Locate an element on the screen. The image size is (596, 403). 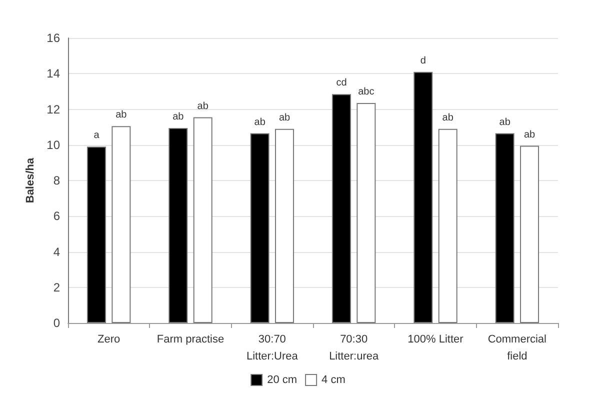
x-tick-label: Zero is located at coordinates (109, 340).